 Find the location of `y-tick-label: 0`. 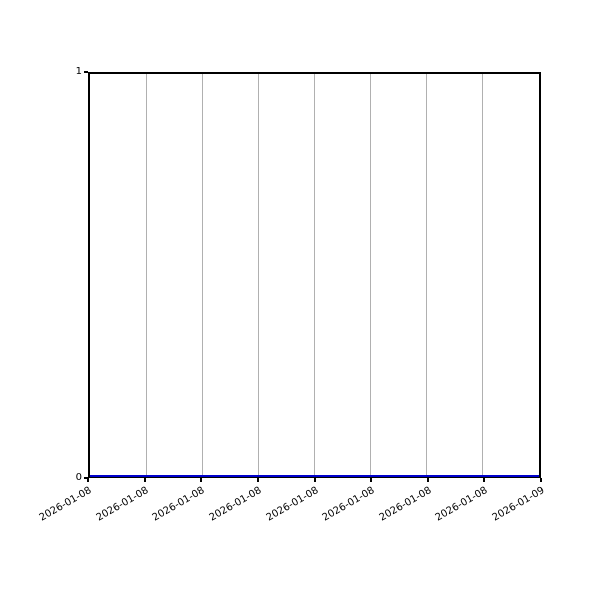

y-tick-label: 0 is located at coordinates (78, 477).